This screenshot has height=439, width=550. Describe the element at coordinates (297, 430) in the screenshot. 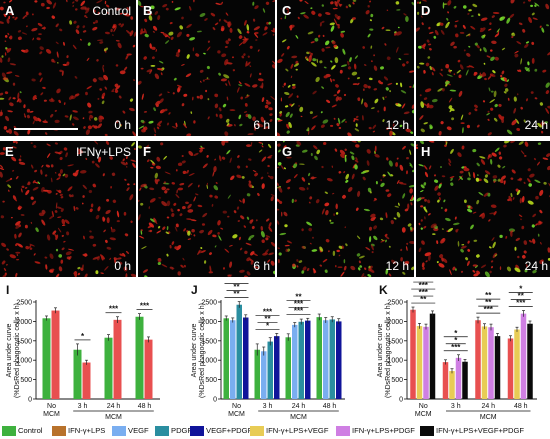

I see `legend-label: IFN-γ+LPS+VEGF` at that location.